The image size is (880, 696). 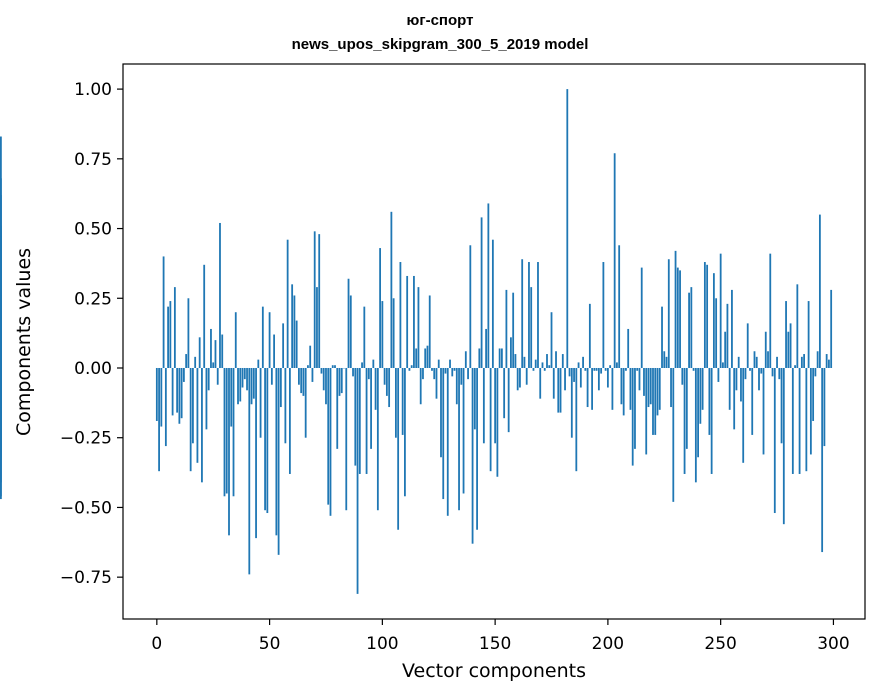 I want to click on x-tick-label: 250, so click(x=720, y=644).